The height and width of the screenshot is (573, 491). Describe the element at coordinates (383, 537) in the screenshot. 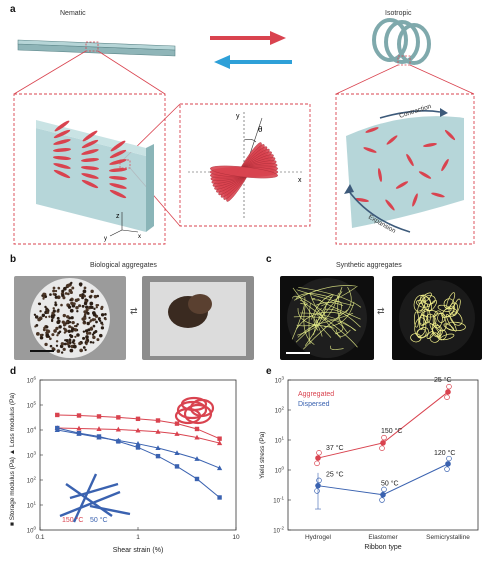

I see `chart-e-category-label: Elastomer` at that location.